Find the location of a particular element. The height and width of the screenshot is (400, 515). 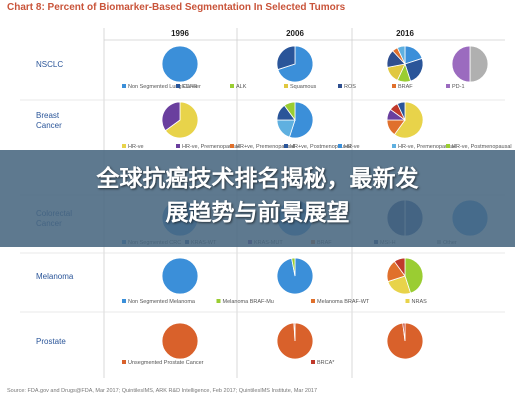

legend-label: Melanoma BRAF-Mu is located at coordinates (248, 302).